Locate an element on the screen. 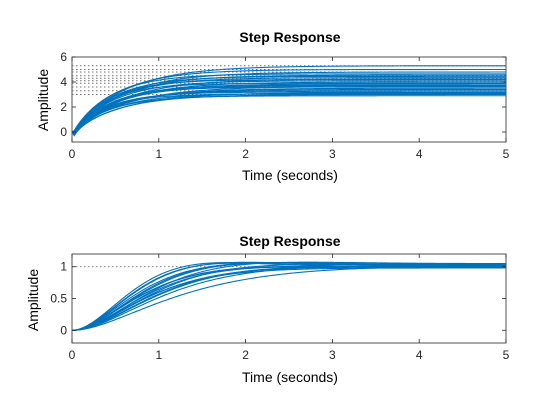 This screenshot has width=560, height=420. y-tick-label: 0.5 is located at coordinates (58, 299).